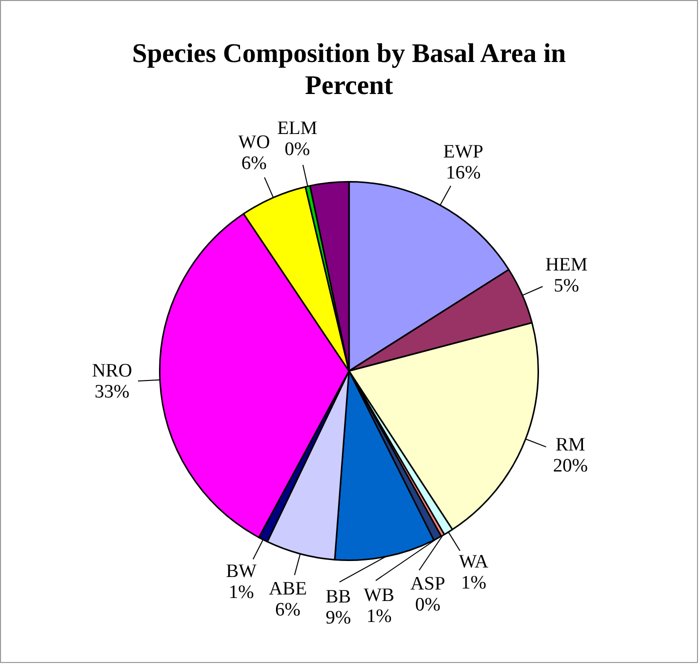 The image size is (700, 665). What do you see at coordinates (379, 595) in the screenshot?
I see `slice-label: WB` at bounding box center [379, 595].